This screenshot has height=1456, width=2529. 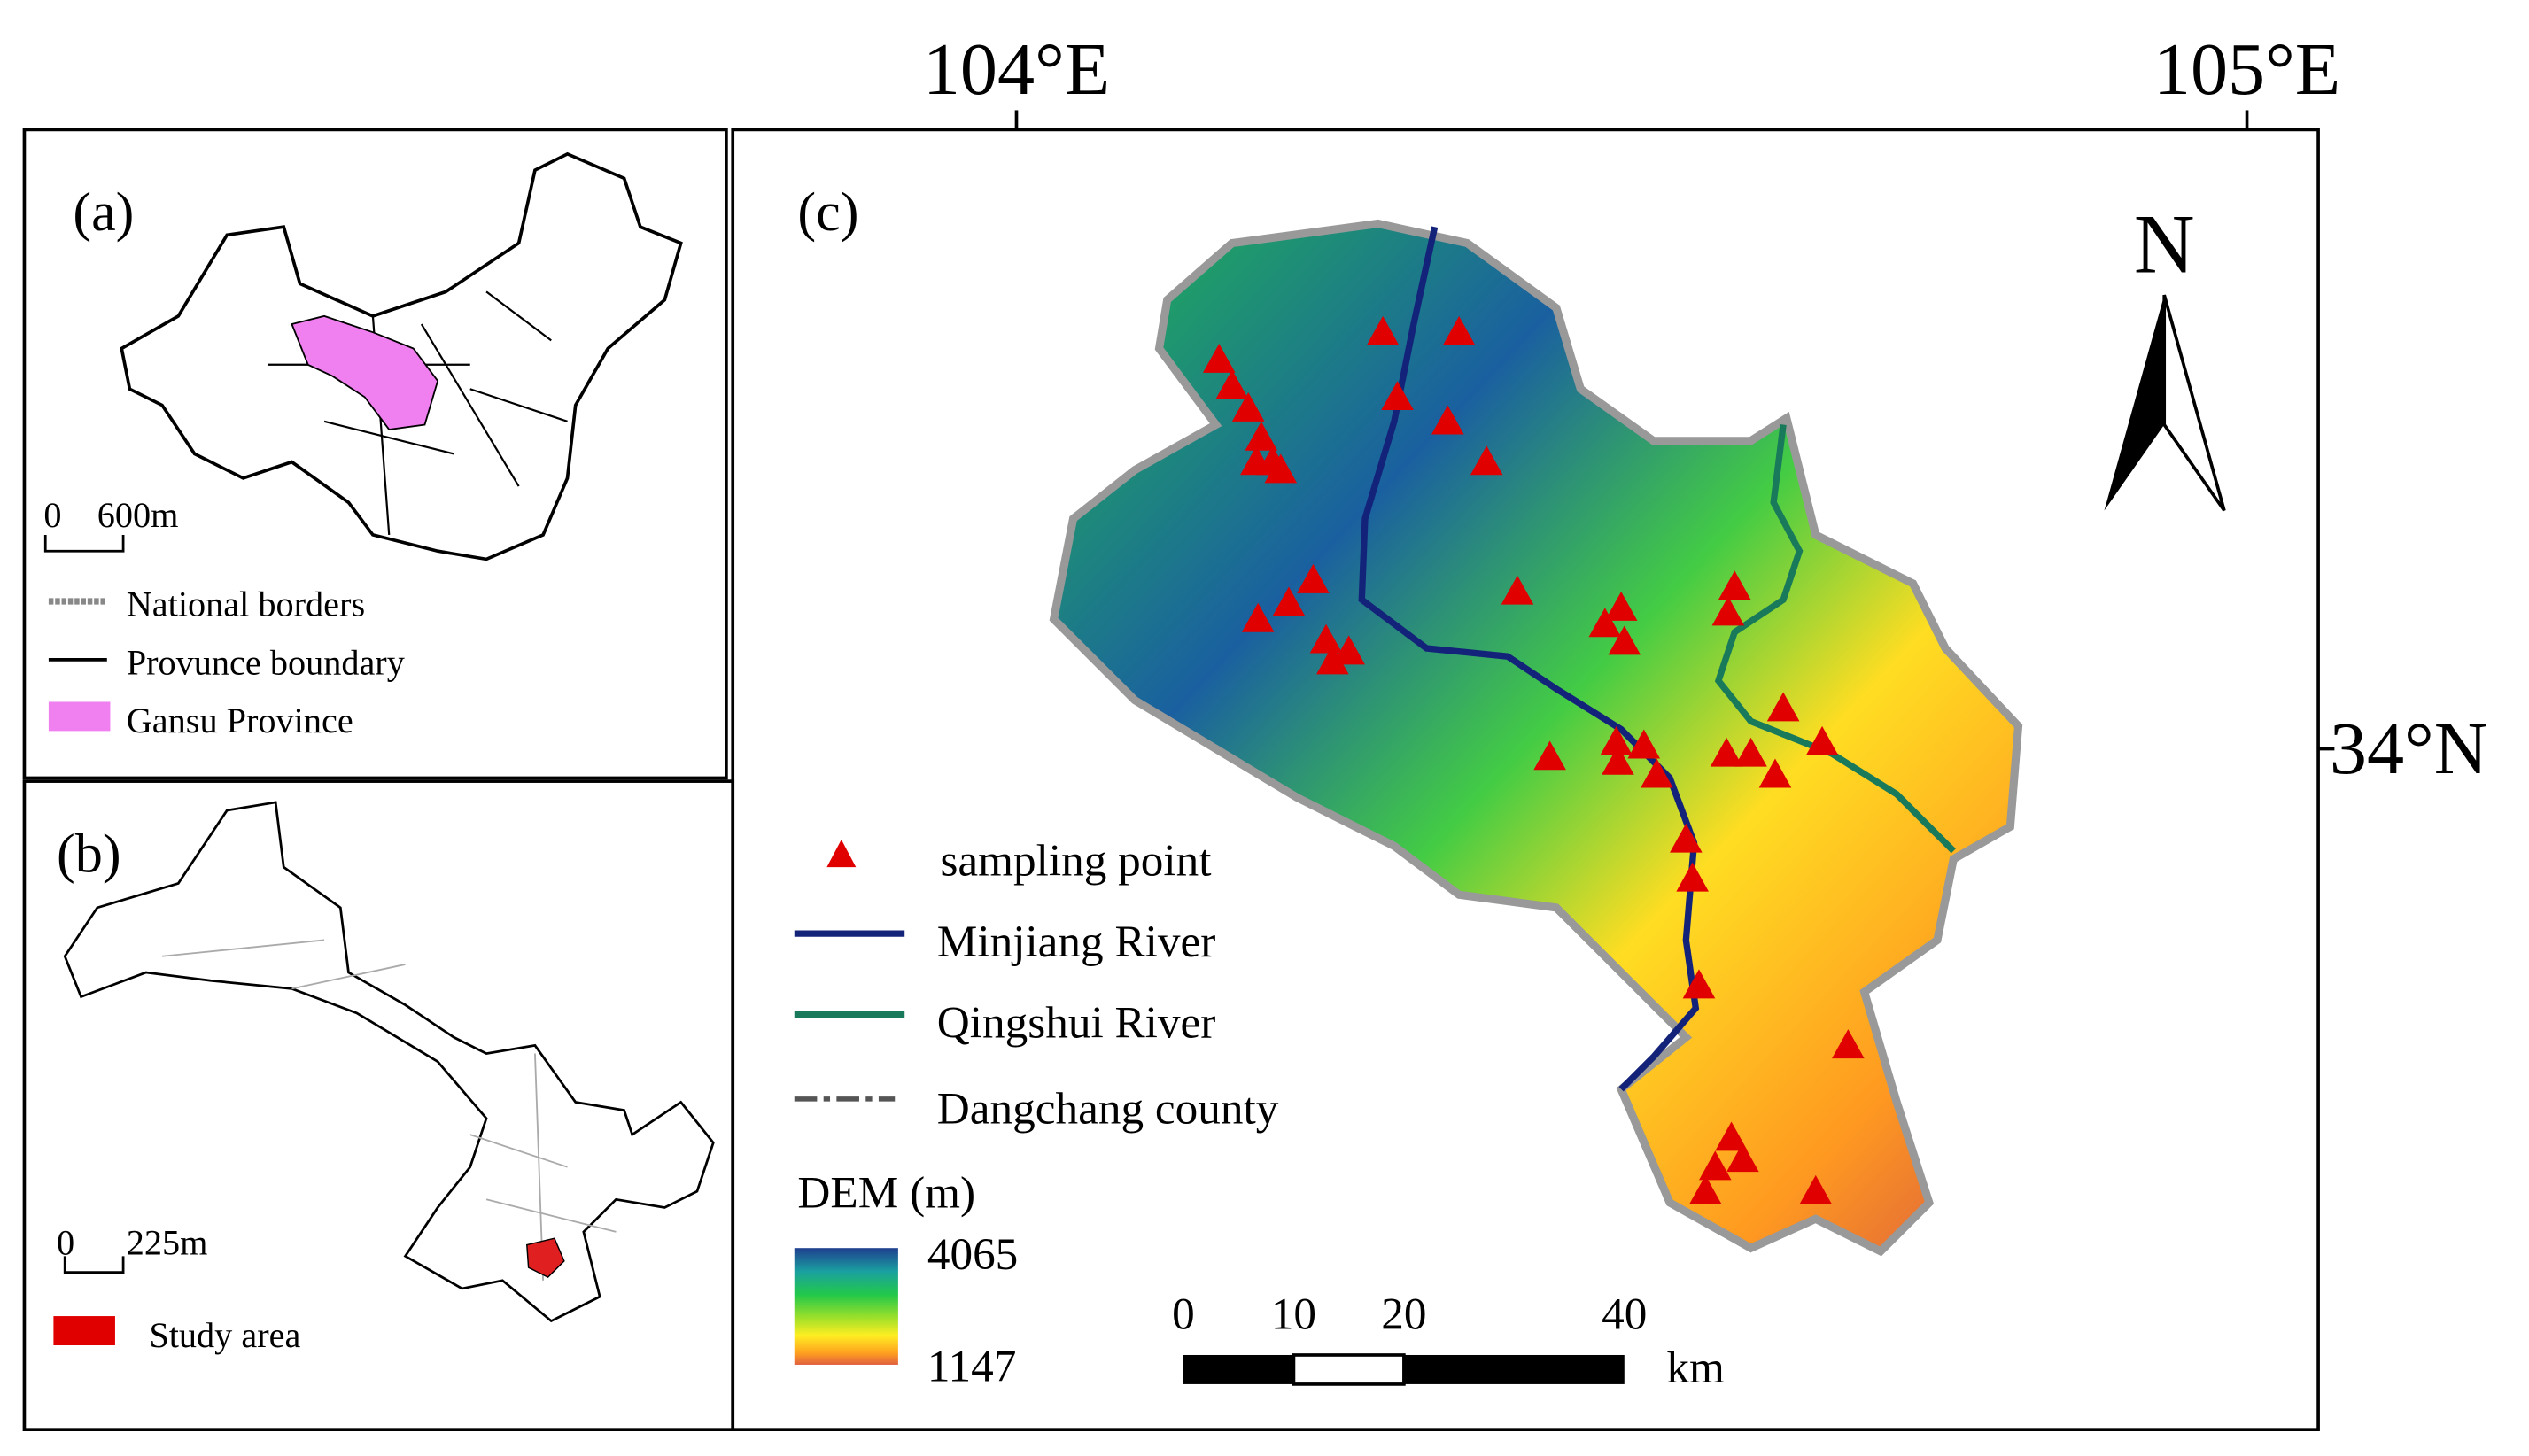 I want to click on legend-label: Qingshui River, so click(x=1077, y=1023).